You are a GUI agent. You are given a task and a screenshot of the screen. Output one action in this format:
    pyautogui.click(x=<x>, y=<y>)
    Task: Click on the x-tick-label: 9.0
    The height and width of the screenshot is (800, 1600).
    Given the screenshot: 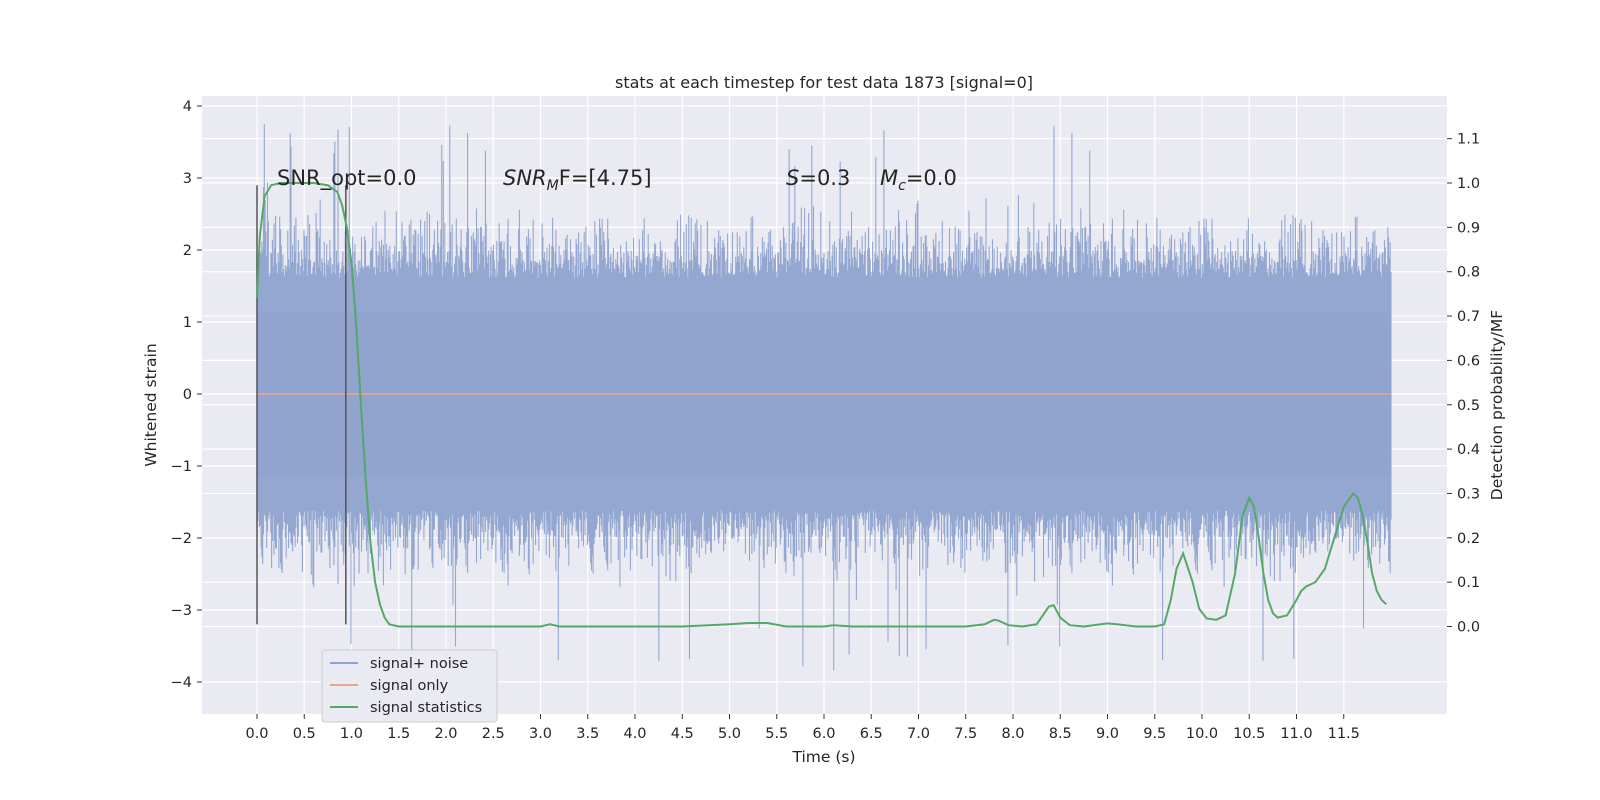 What is the action you would take?
    pyautogui.click(x=1107, y=734)
    